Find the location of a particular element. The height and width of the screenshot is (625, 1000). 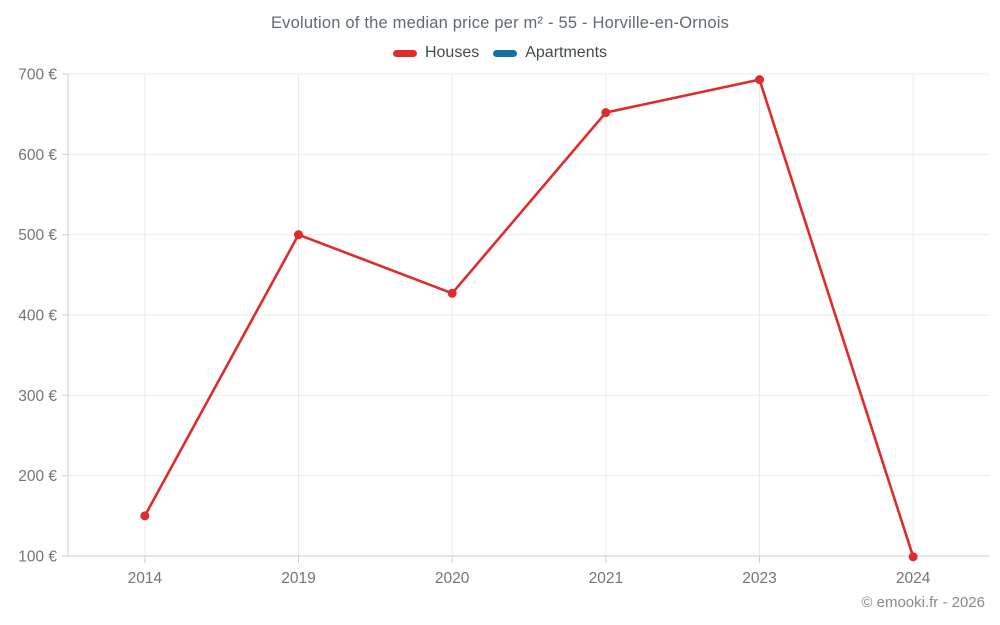

apartments-legend-label: Apartments is located at coordinates (566, 52).